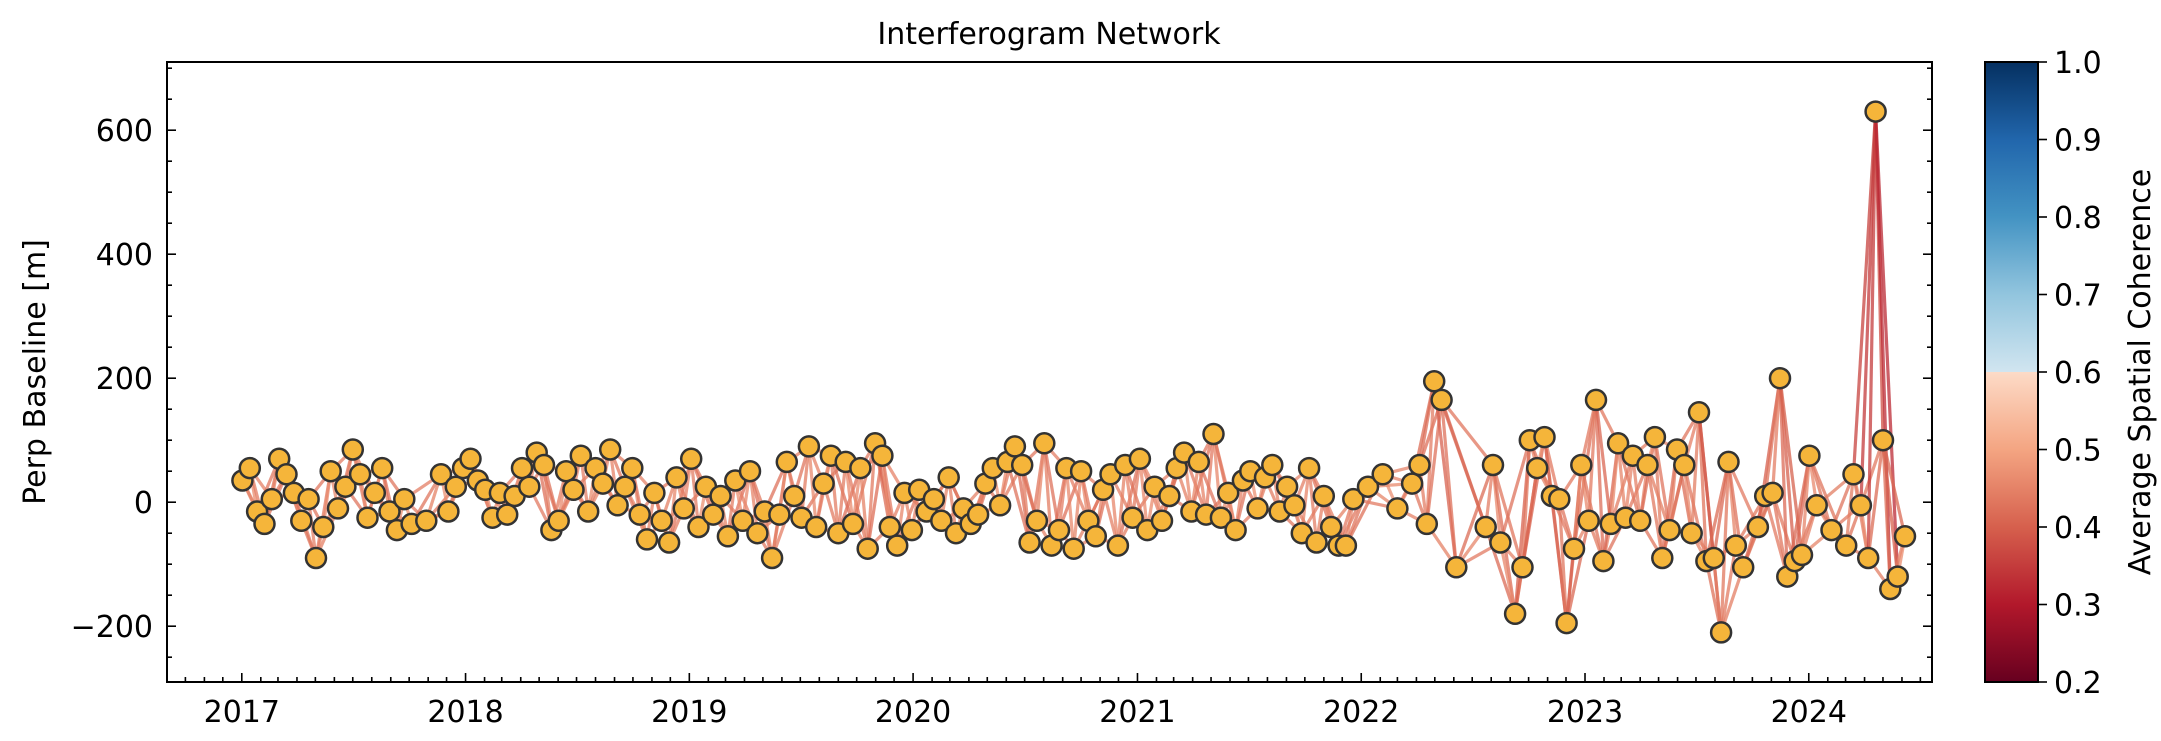 This screenshot has height=741, width=2161. I want to click on x-axis: 2017 2018 2019 2020 2021 2022 2023 2024, so click(1044, 701).